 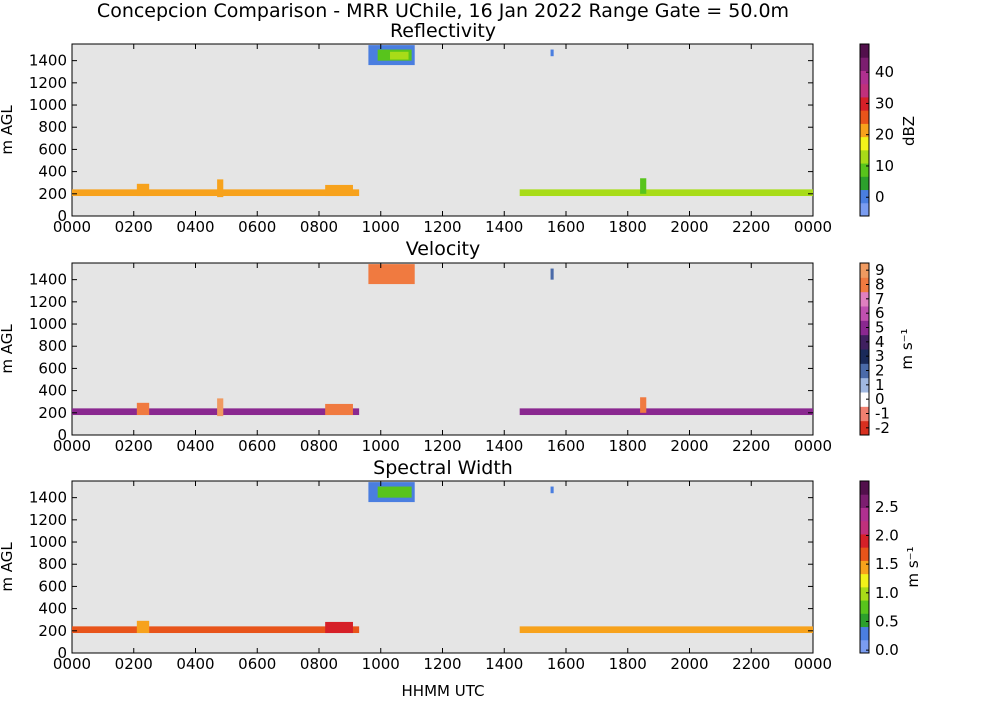 I want to click on colorbar-tick-label: 0.0, so click(x=887, y=650).